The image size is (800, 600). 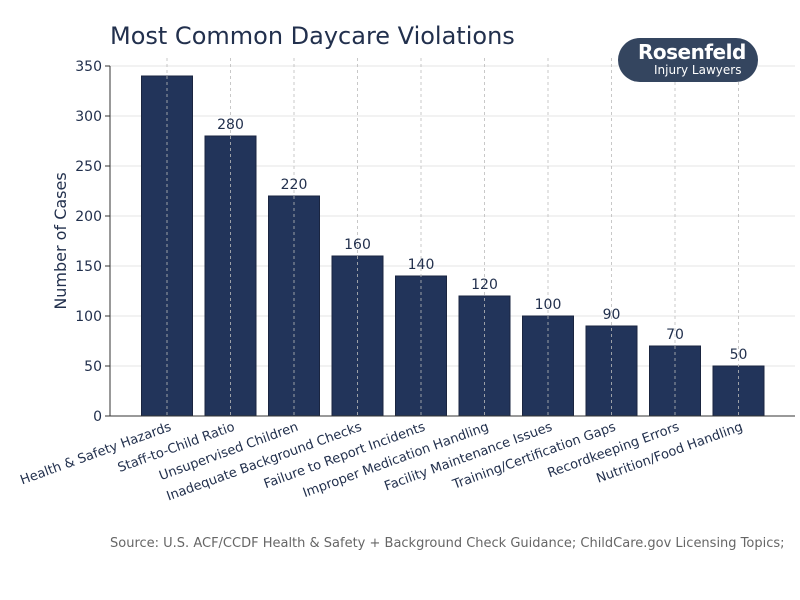 What do you see at coordinates (357, 245) in the screenshot?
I see `data-label: 160` at bounding box center [357, 245].